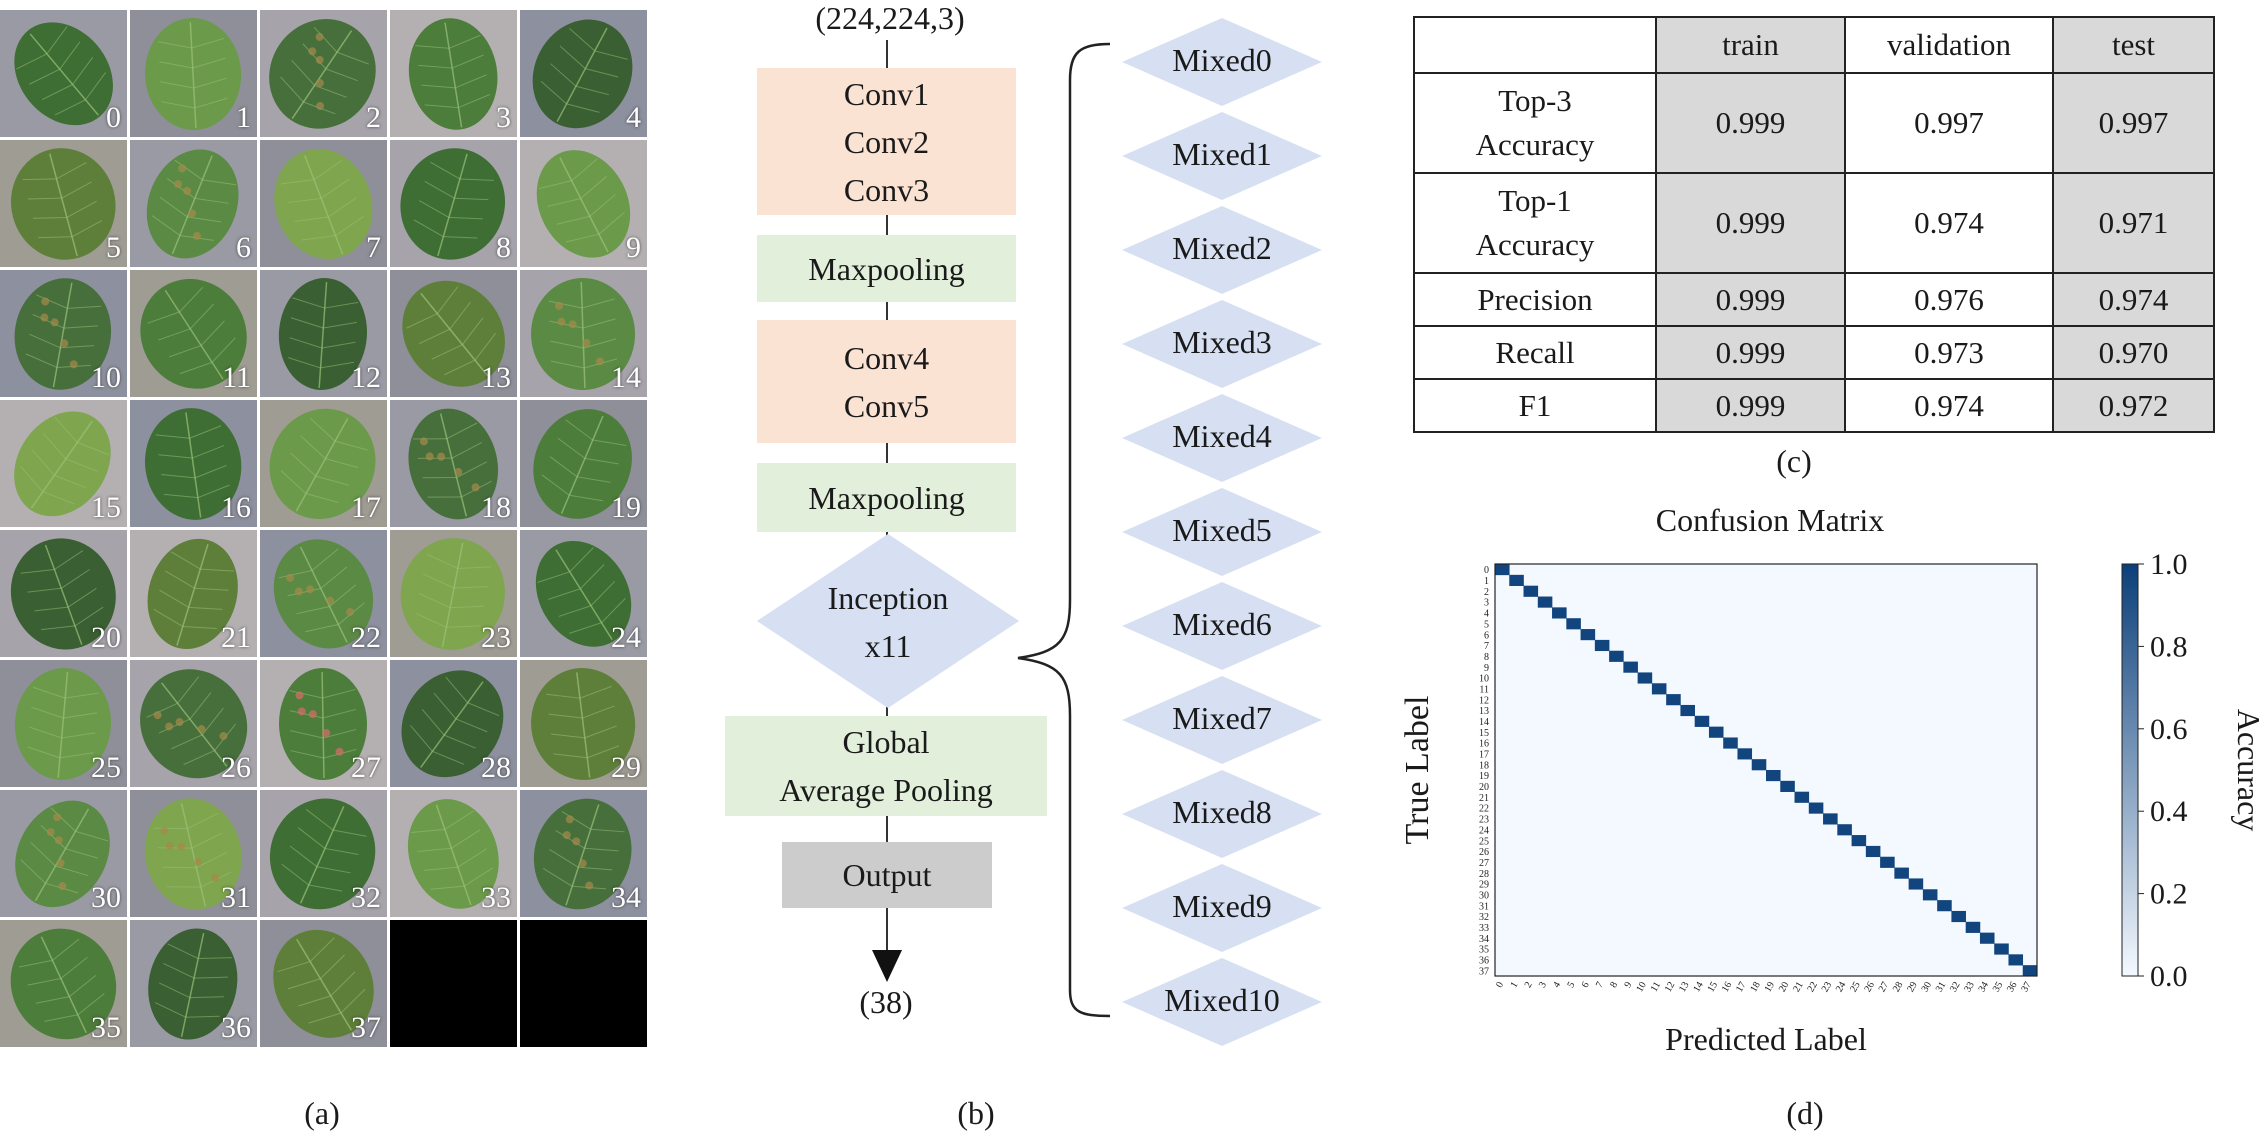 This screenshot has width=2259, height=1132. What do you see at coordinates (1684, 987) in the screenshot?
I see `x-tick-label: 13` at bounding box center [1684, 987].